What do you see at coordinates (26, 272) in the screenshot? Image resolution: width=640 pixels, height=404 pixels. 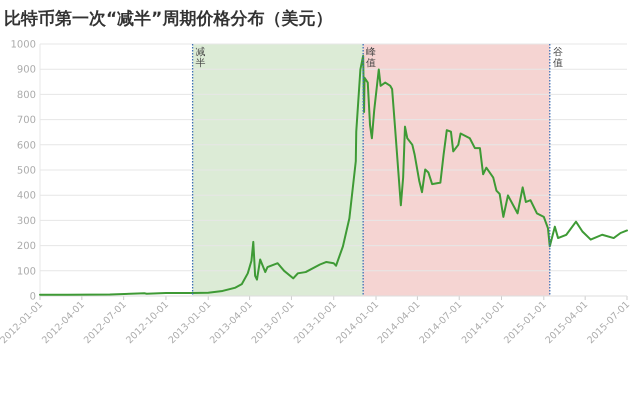 I see `y-tick-label: 100` at bounding box center [26, 272].